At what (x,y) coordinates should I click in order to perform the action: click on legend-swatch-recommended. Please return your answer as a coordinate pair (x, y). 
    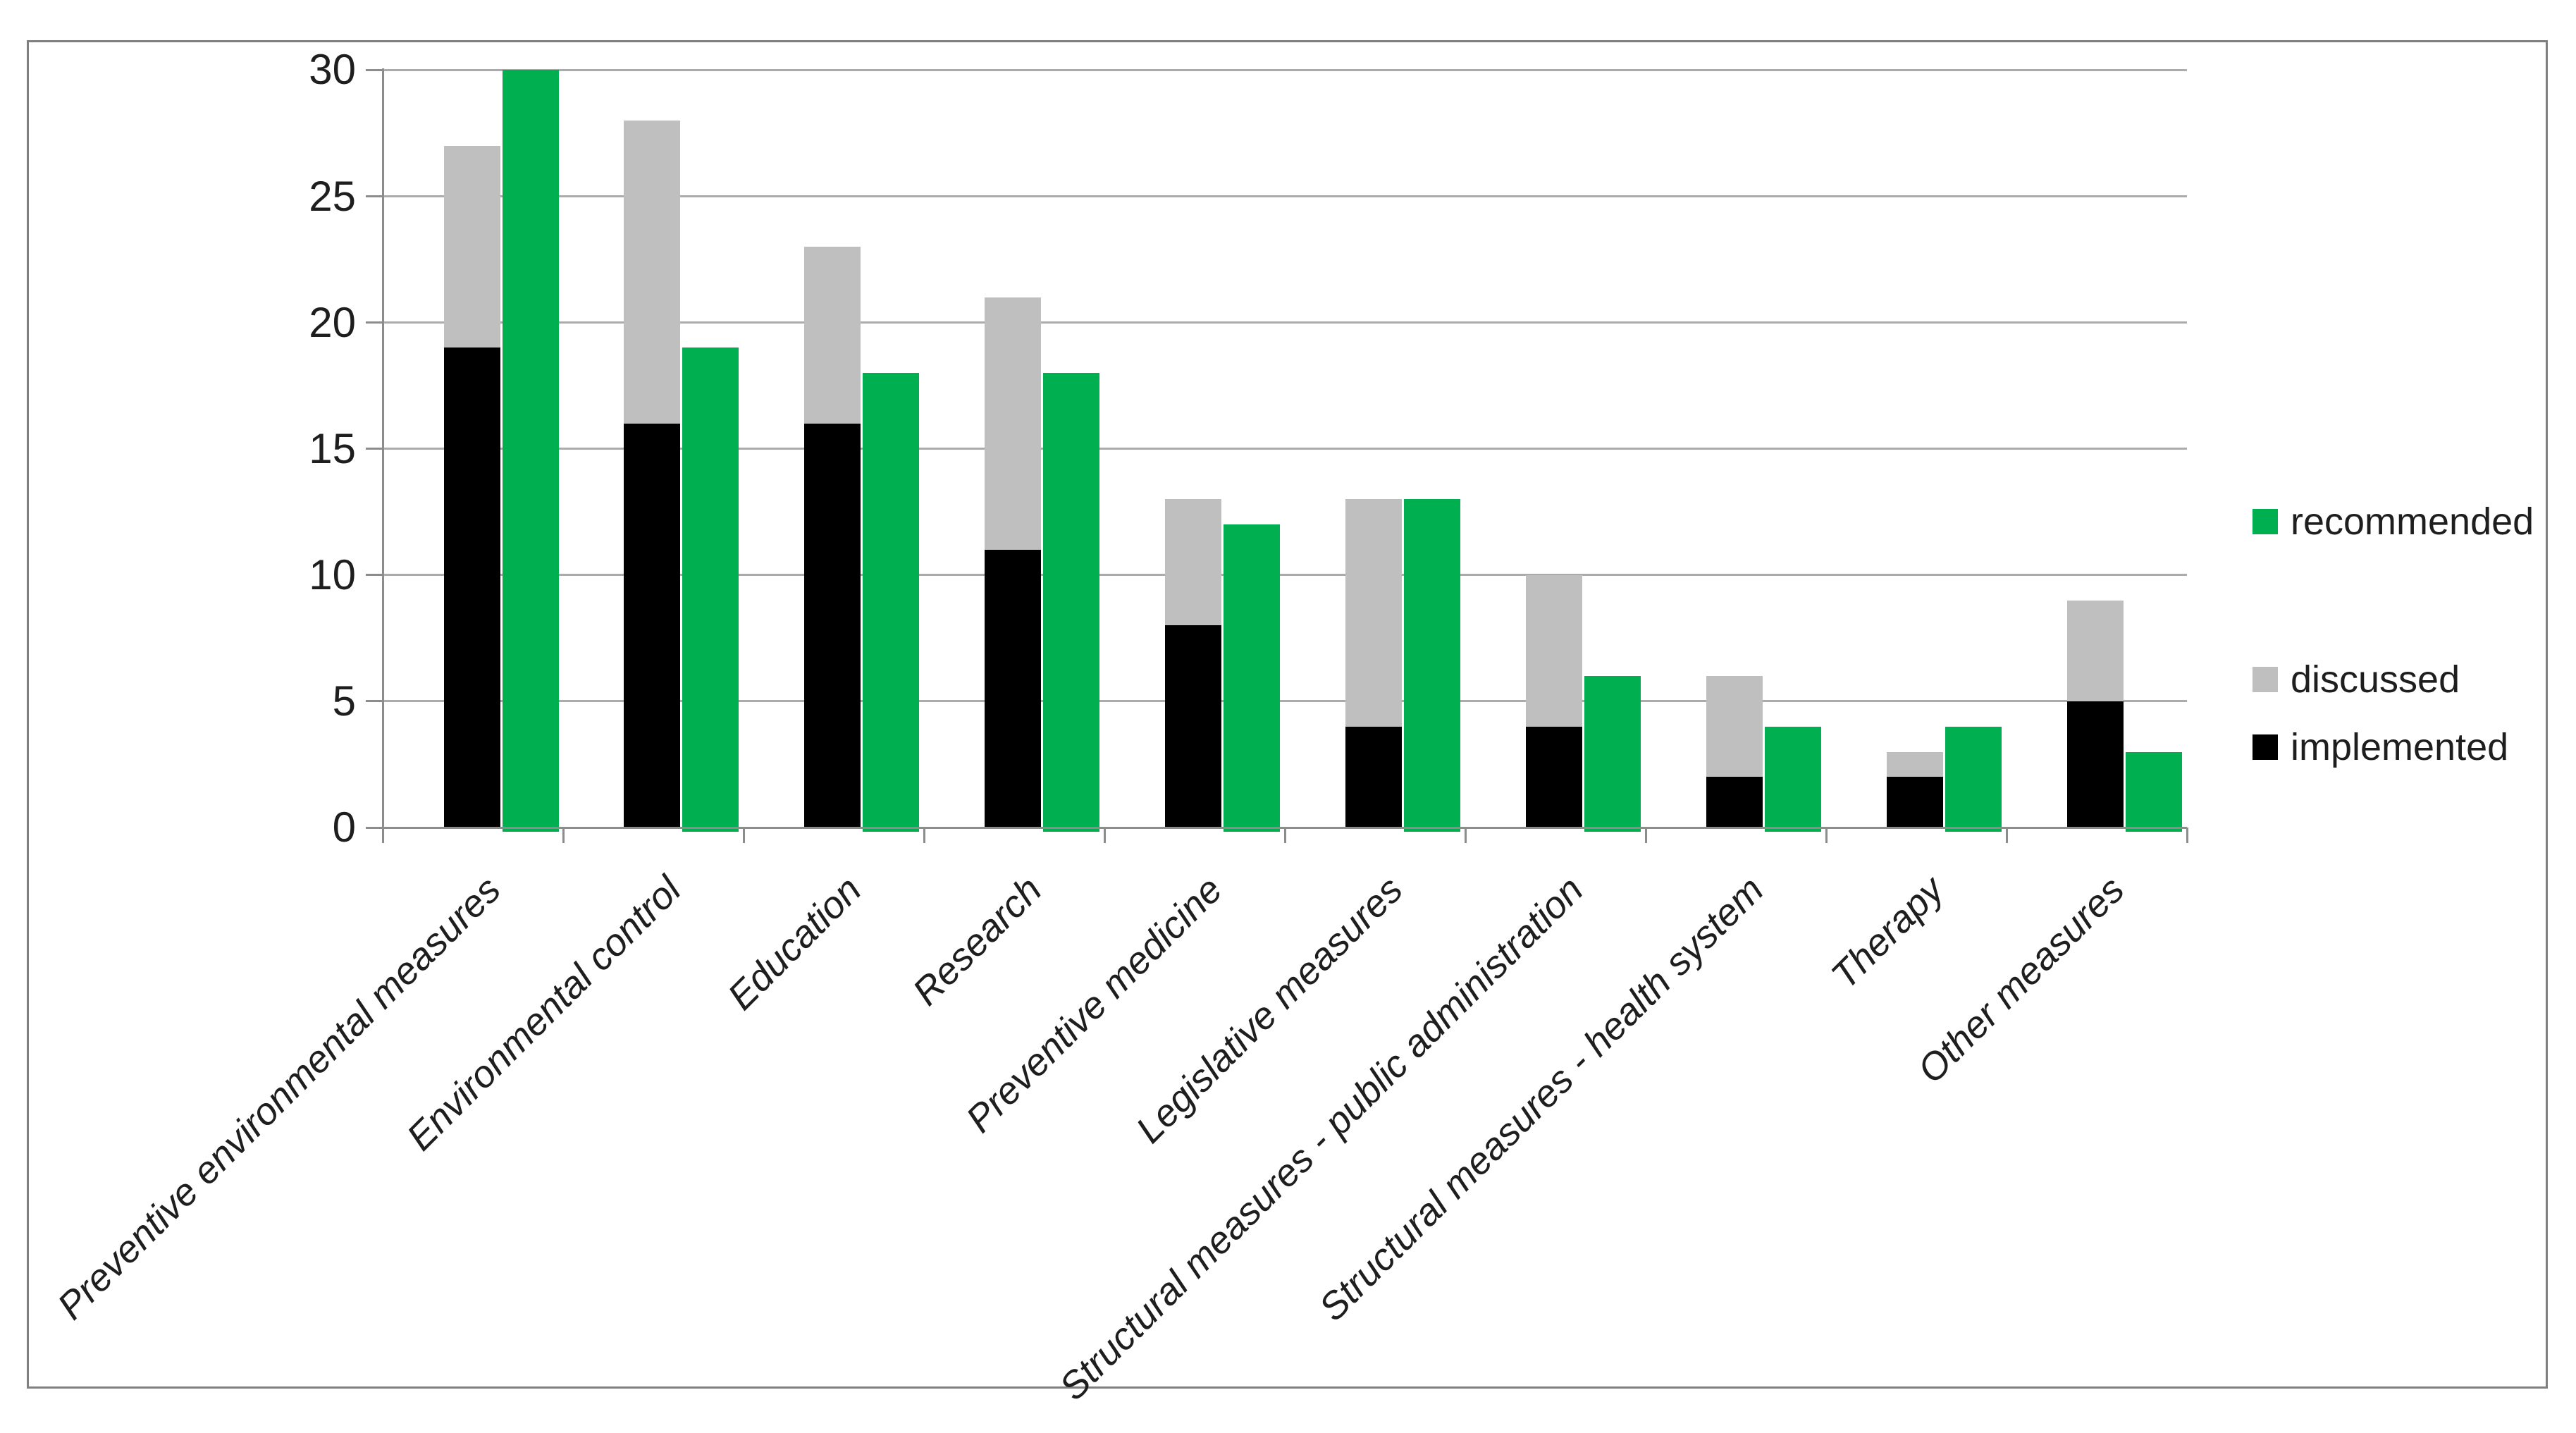
    Looking at the image, I should click on (2266, 521).